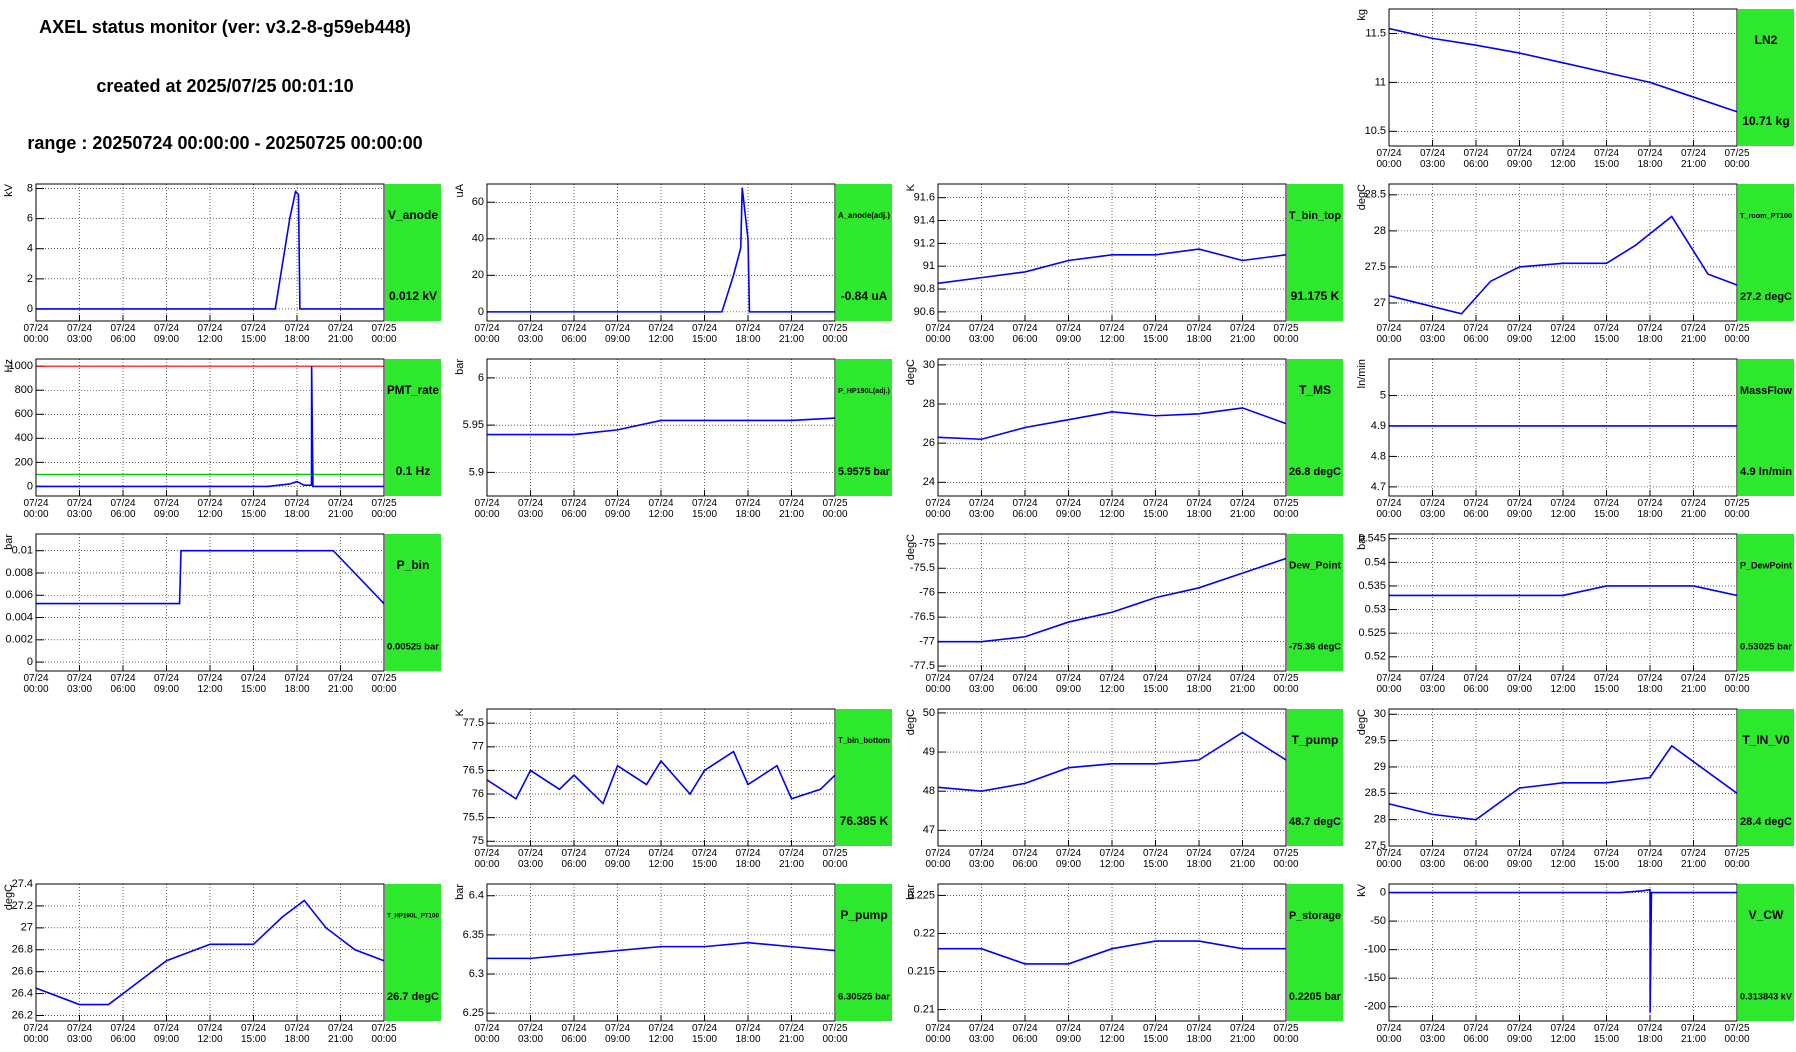  Describe the element at coordinates (413, 997) in the screenshot. I see `current-value: 26.7 degC` at that location.